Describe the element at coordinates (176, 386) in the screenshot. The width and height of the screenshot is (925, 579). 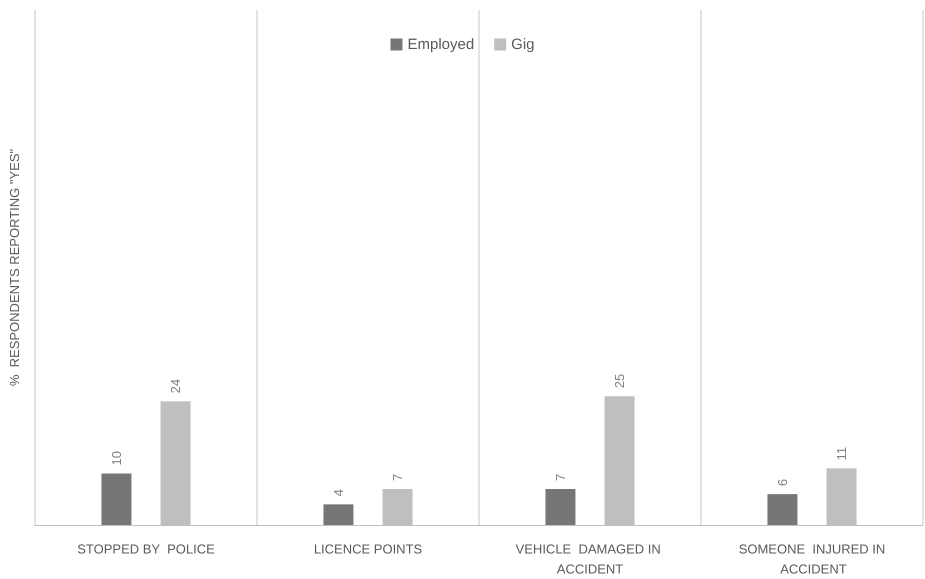
I see `data-label: 24` at that location.